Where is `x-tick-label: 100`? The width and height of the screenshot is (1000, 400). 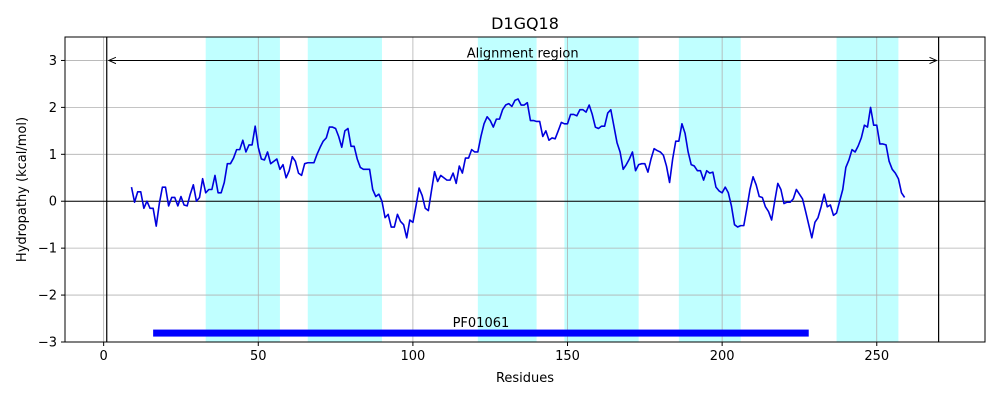
x-tick-label: 100 is located at coordinates (412, 356).